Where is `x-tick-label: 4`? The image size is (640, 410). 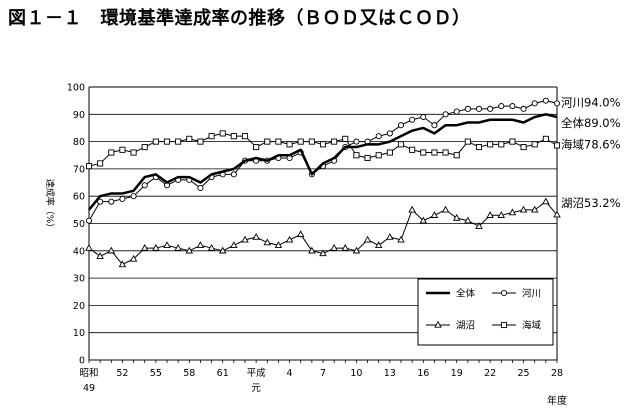
x-tick-label: 4 is located at coordinates (290, 373).